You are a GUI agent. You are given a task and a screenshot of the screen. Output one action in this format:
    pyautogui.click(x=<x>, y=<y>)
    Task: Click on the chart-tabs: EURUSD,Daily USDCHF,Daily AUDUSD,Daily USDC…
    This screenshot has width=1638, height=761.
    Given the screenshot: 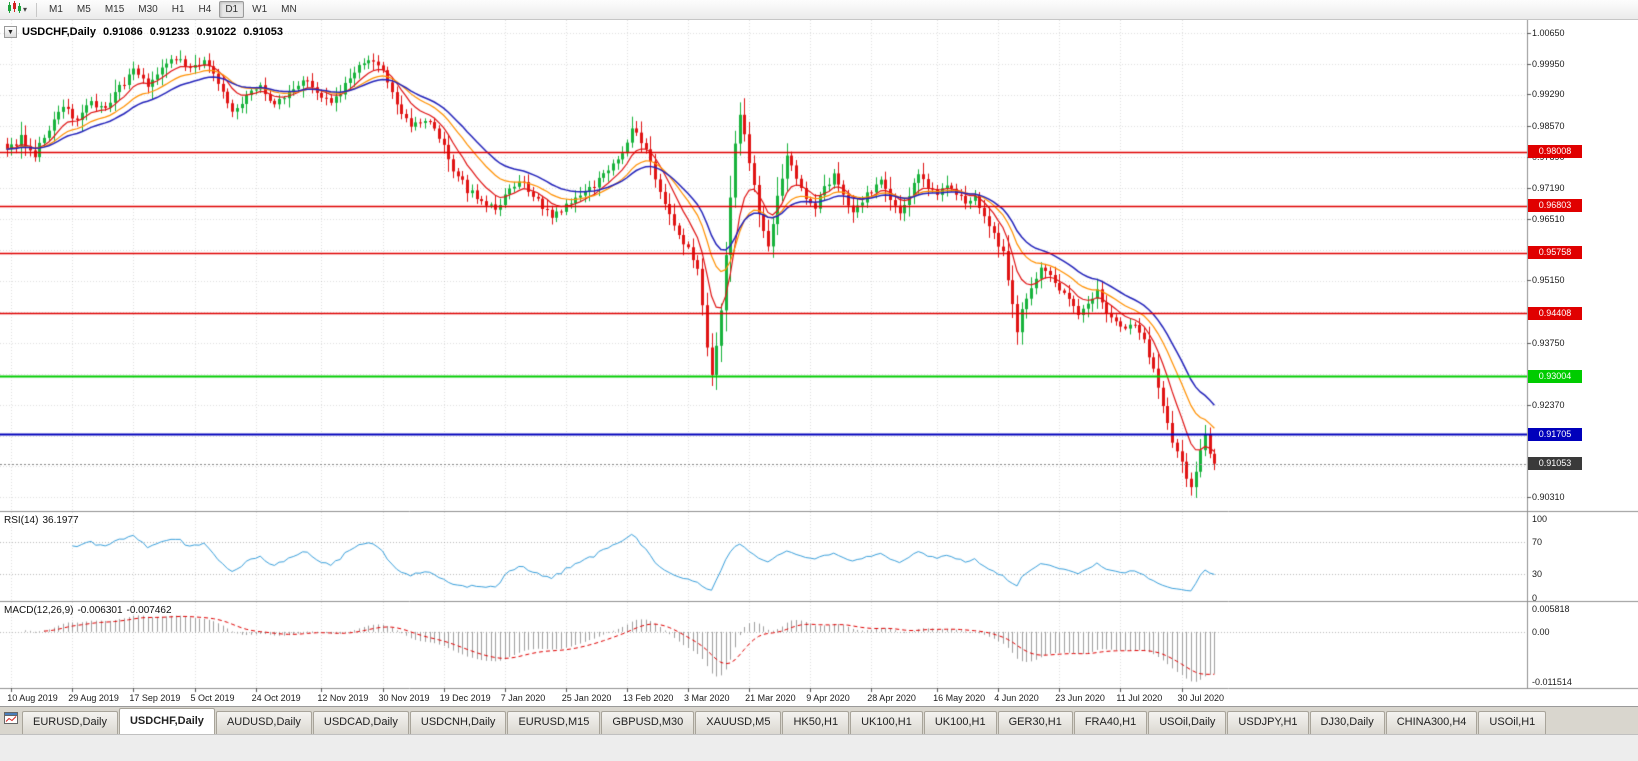 What is the action you would take?
    pyautogui.click(x=784, y=721)
    